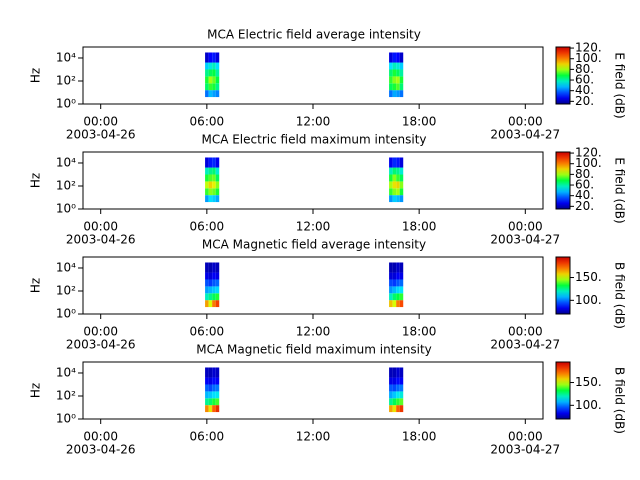  What do you see at coordinates (584, 174) in the screenshot?
I see `colorbar-tick-label: 80.` at bounding box center [584, 174].